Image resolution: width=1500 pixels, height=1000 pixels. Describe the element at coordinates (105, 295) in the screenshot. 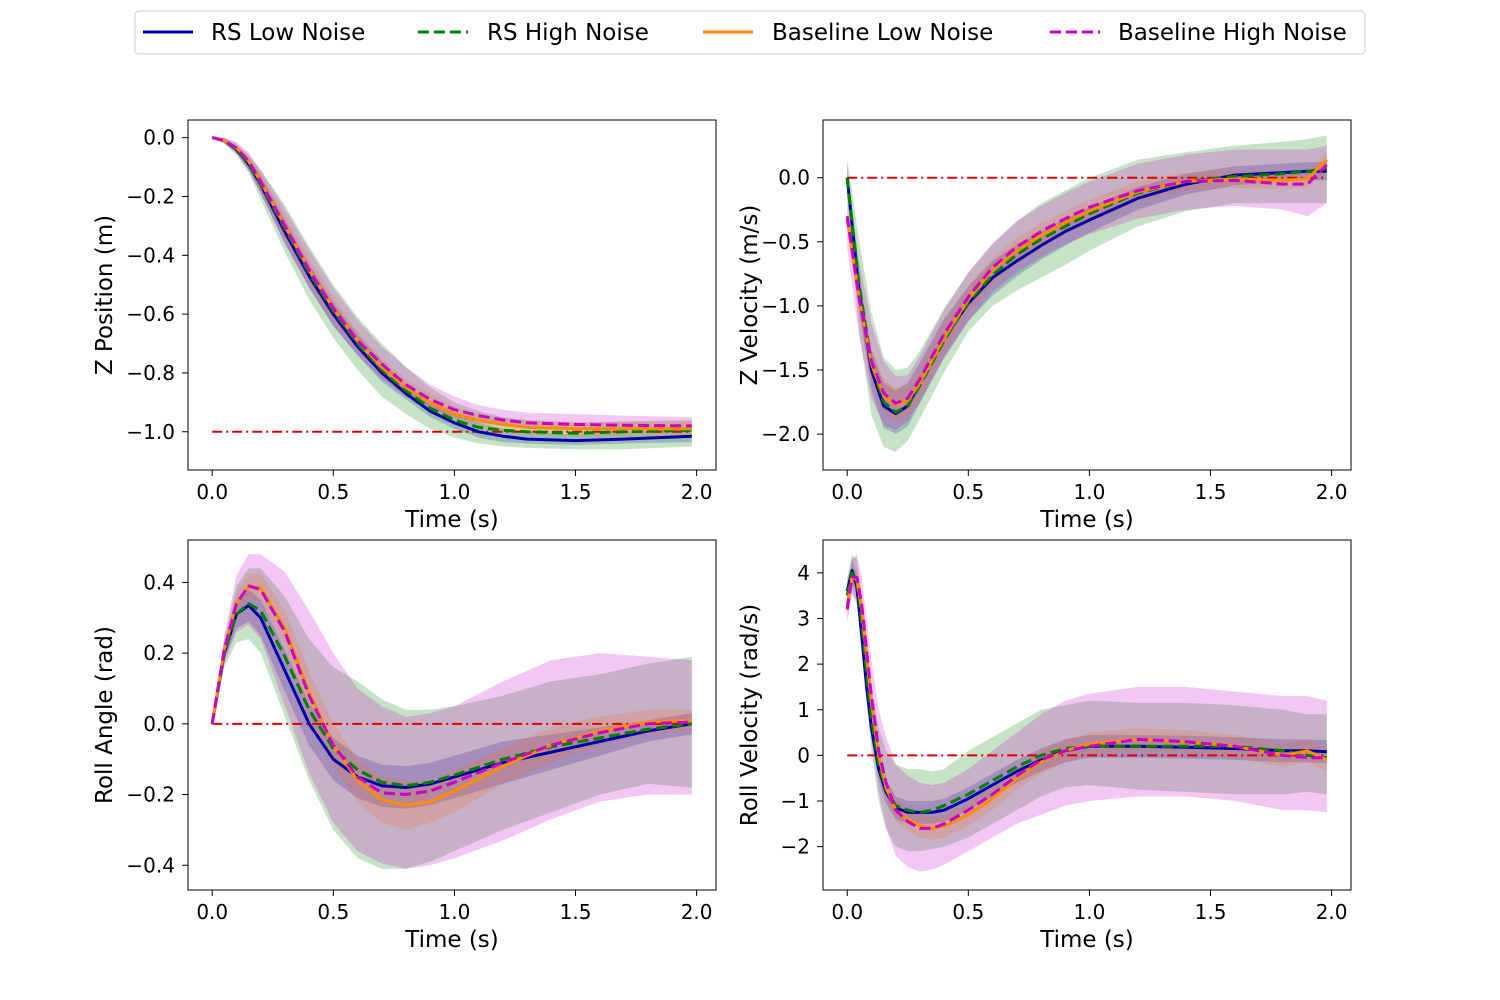

I see `y-axis-label: Z Position (m)` at that location.